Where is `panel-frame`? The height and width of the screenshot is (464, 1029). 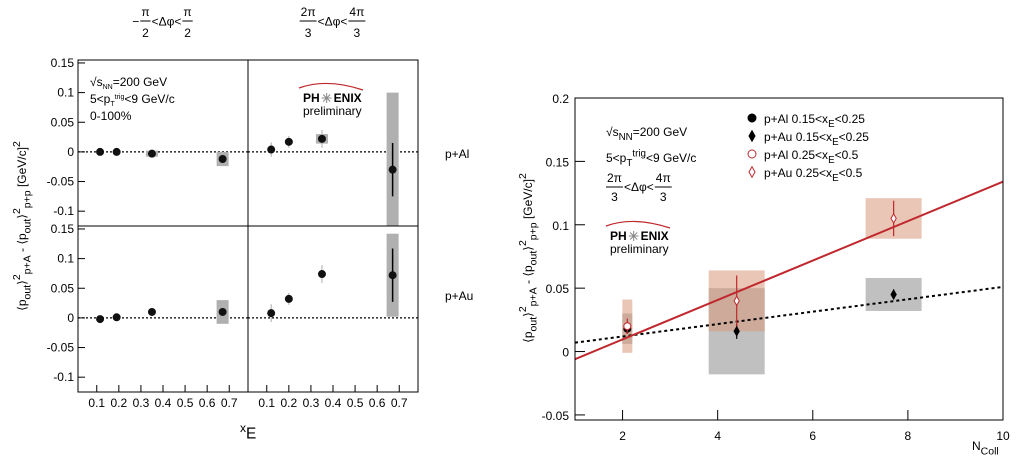 panel-frame is located at coordinates (333, 309).